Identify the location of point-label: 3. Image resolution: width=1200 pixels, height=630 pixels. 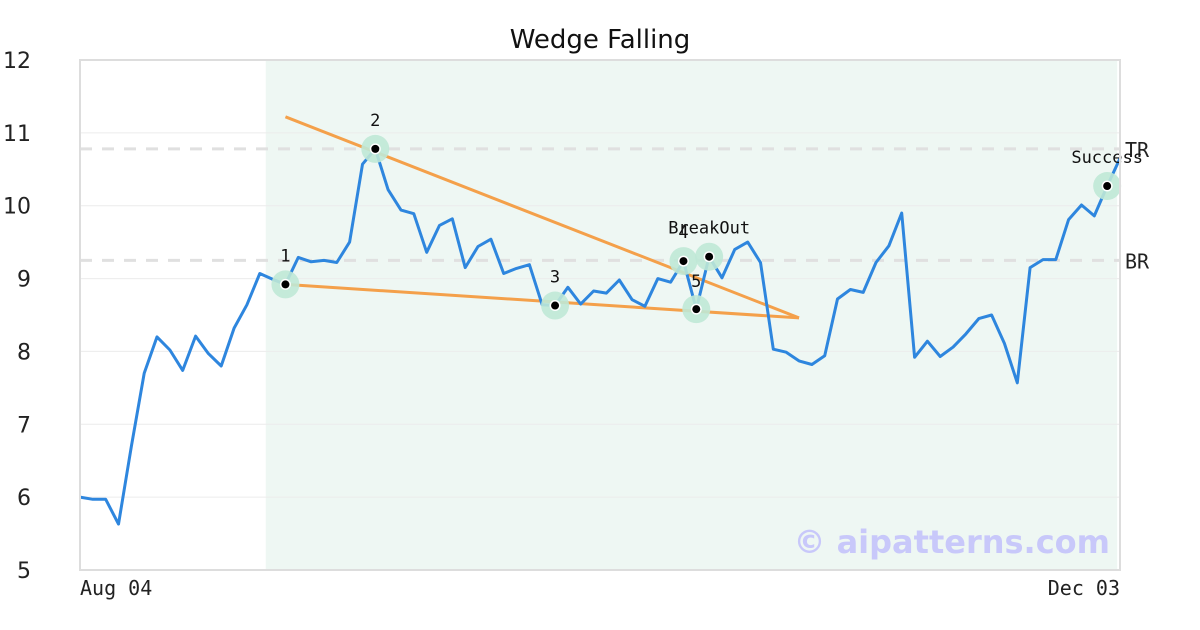
(555, 278).